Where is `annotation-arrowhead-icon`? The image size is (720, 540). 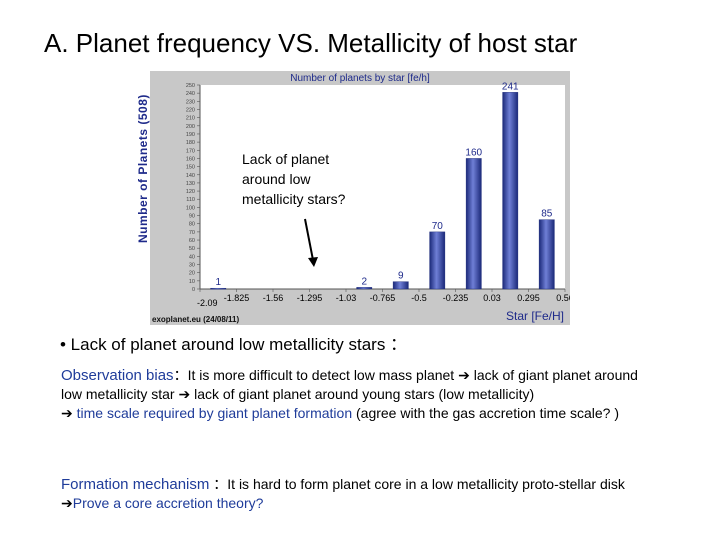 annotation-arrowhead-icon is located at coordinates (313, 262).